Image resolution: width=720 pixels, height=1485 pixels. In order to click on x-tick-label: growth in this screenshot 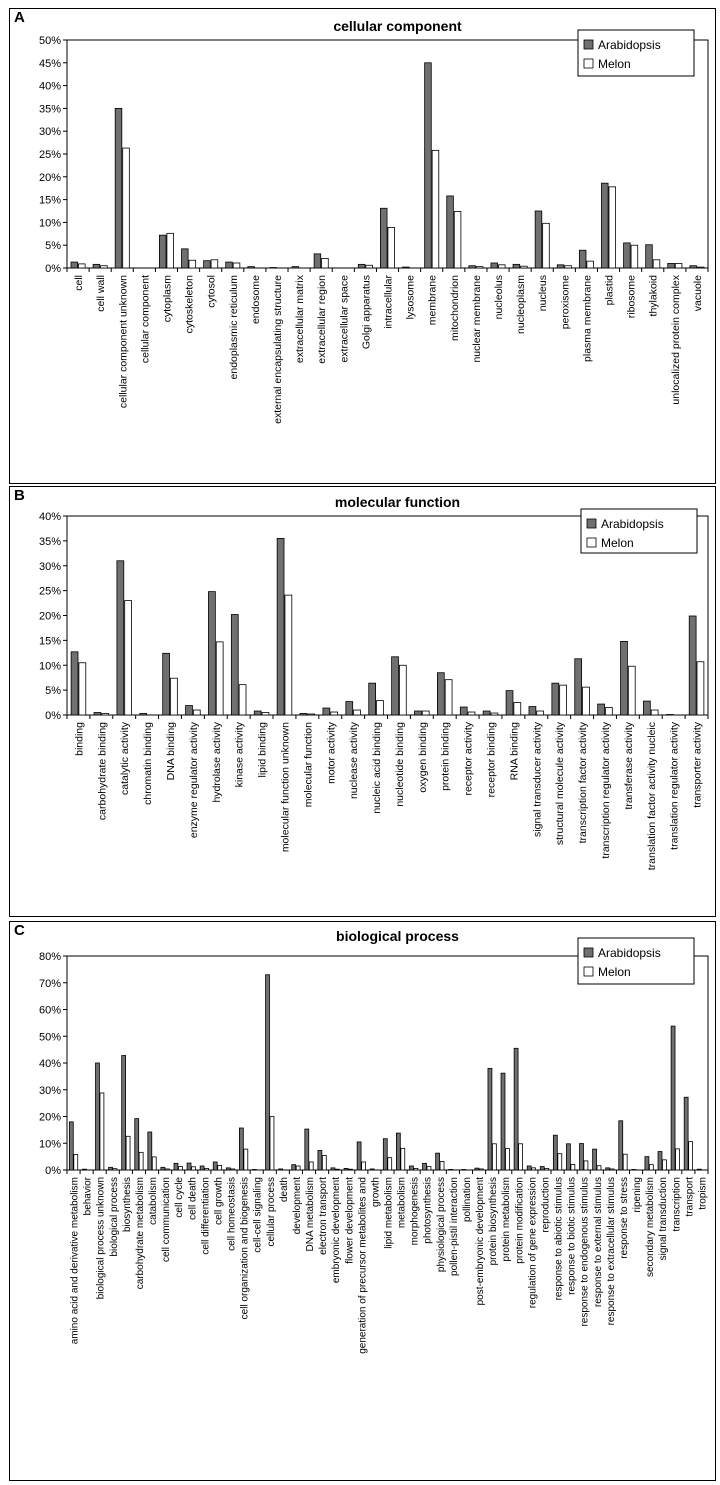, I will do `click(375, 1192)`.